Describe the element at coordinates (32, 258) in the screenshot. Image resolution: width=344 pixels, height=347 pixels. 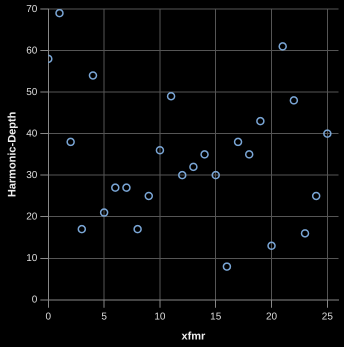
I see `y-tick-label: 10` at that location.